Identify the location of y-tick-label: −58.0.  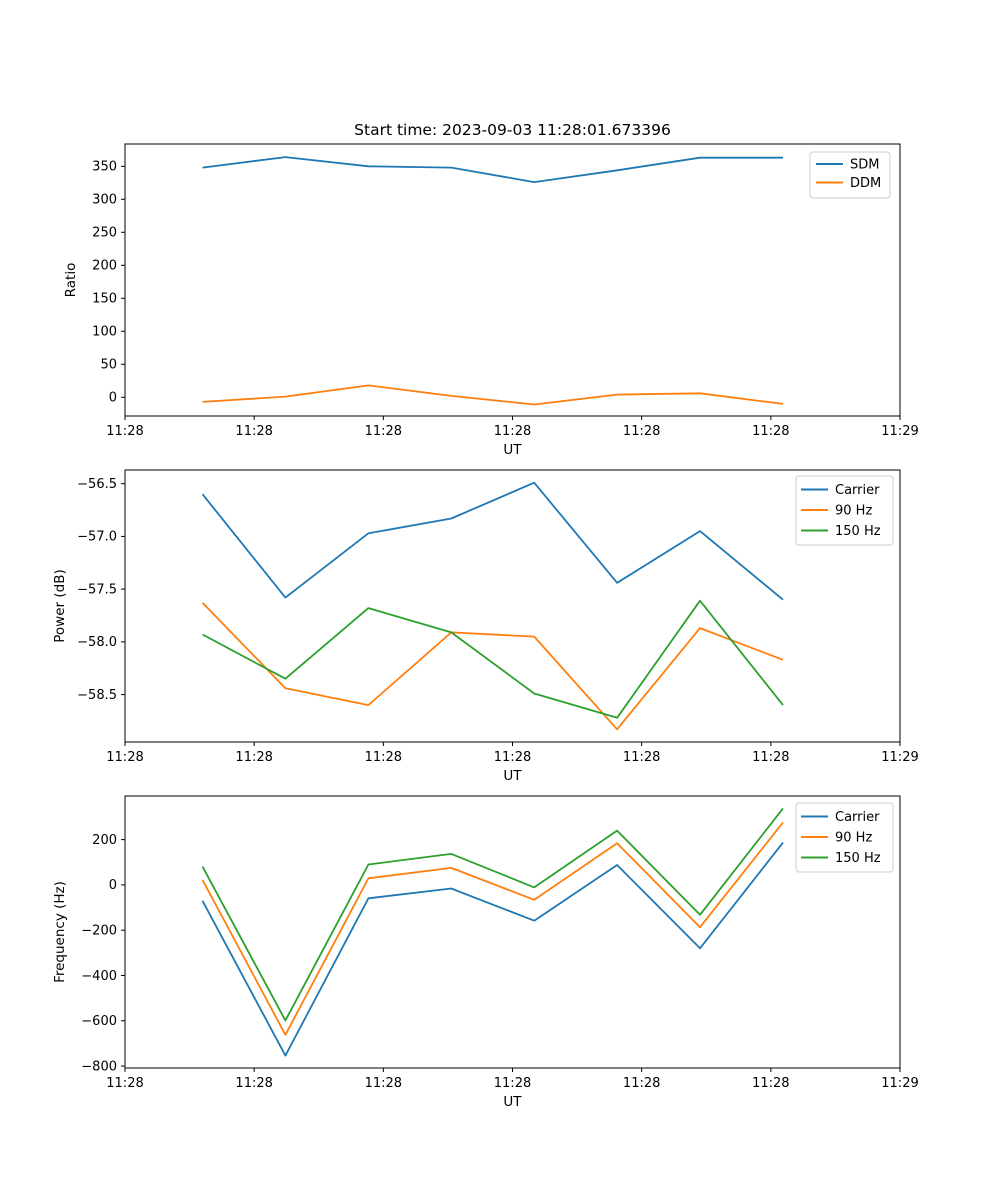
(97, 642).